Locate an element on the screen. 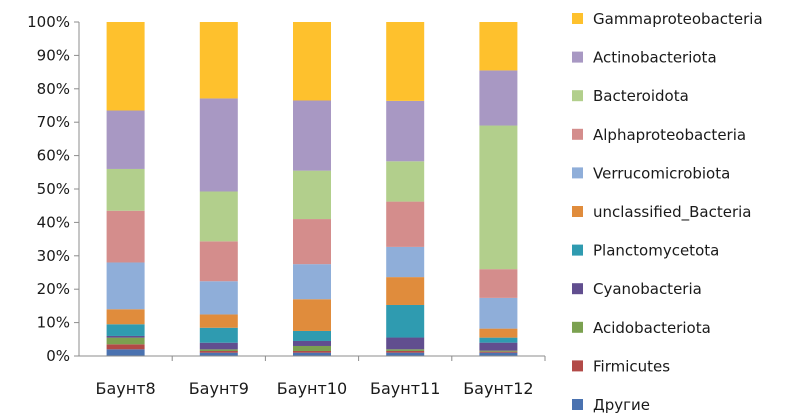  legend-label: Firmicutes is located at coordinates (631, 366).